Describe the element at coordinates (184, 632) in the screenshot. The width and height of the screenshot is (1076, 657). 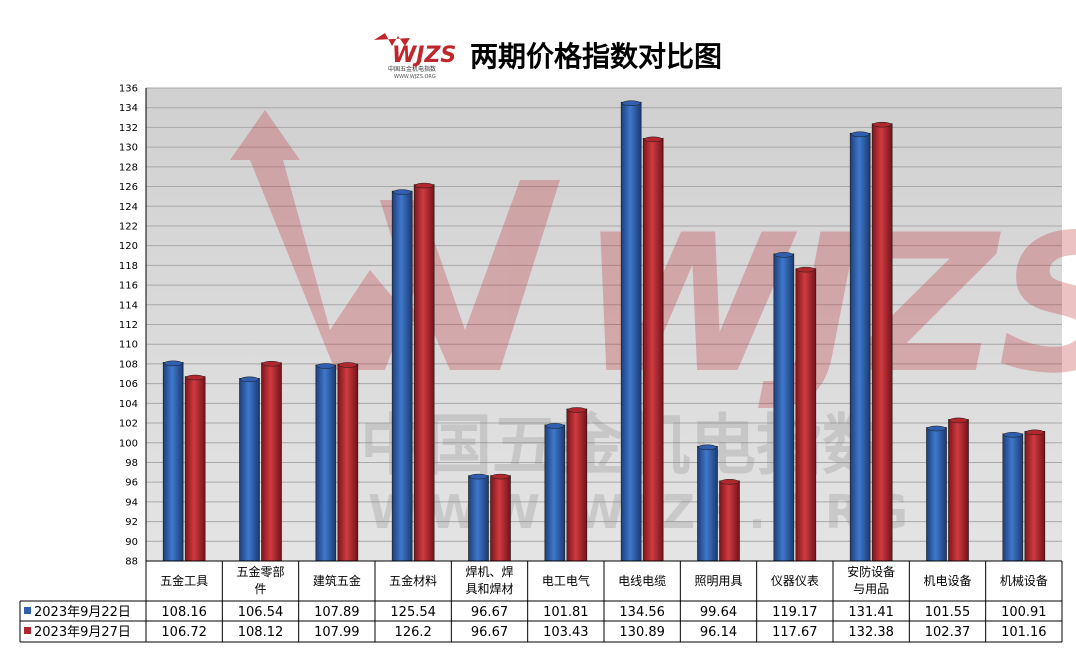
I see `table-cell-value: 106.72` at that location.